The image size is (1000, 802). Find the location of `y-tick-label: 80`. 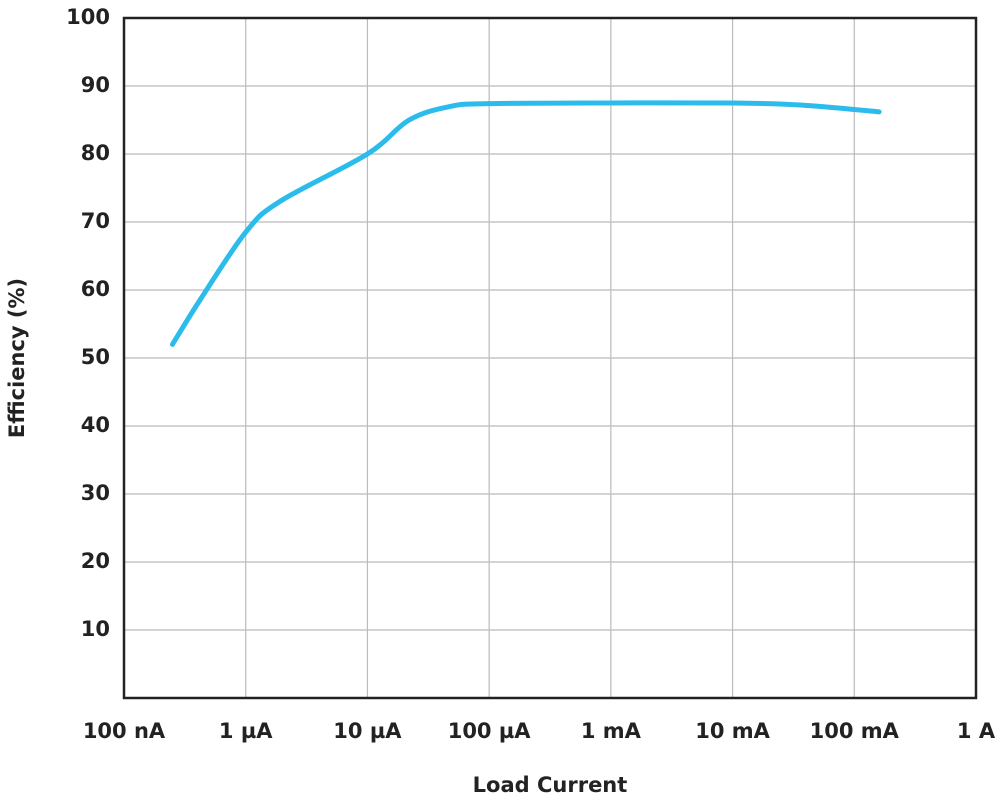

y-tick-label: 80 is located at coordinates (95, 153).